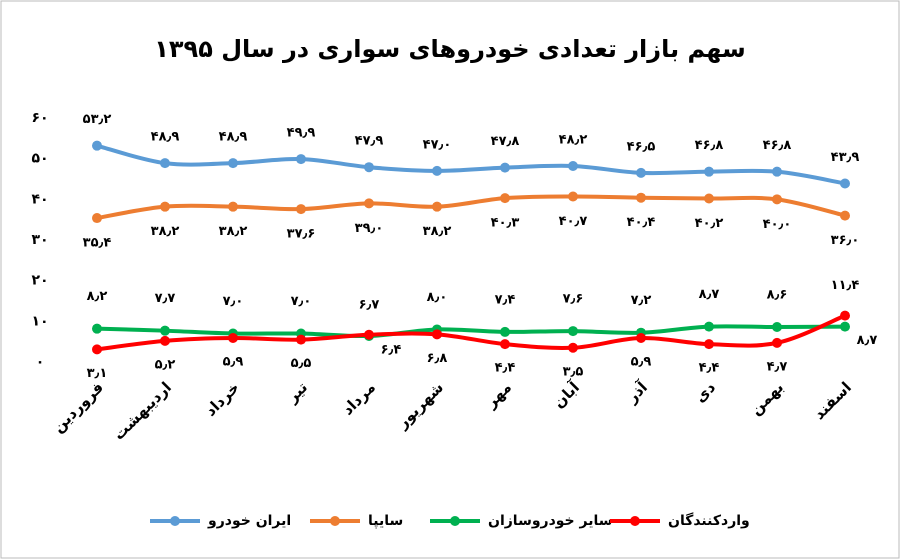 The image size is (900, 559). I want to click on data-label: ۳۵٫۴, so click(97, 243).